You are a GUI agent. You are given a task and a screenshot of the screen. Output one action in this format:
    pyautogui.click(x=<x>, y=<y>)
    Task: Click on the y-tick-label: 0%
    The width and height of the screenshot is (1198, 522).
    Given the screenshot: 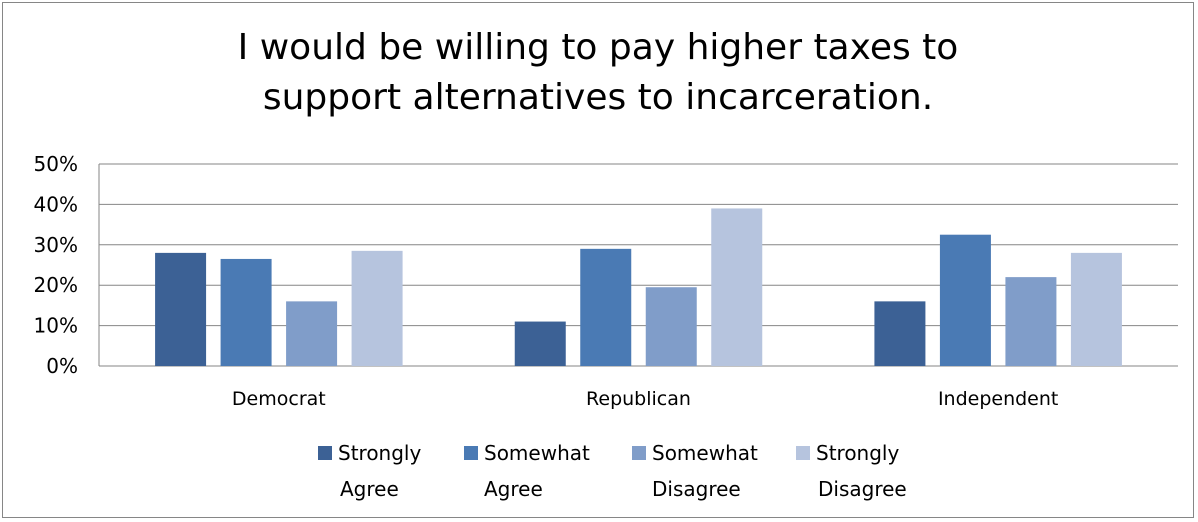 What is the action you would take?
    pyautogui.click(x=62, y=366)
    